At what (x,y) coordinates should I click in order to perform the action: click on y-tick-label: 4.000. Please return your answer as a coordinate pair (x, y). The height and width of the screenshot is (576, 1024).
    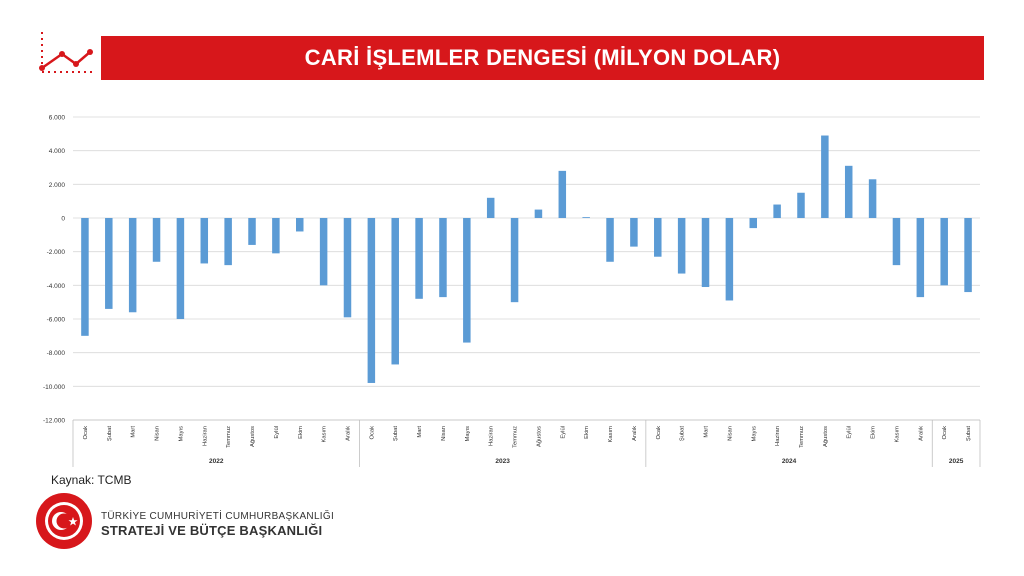
    Looking at the image, I should click on (57, 151).